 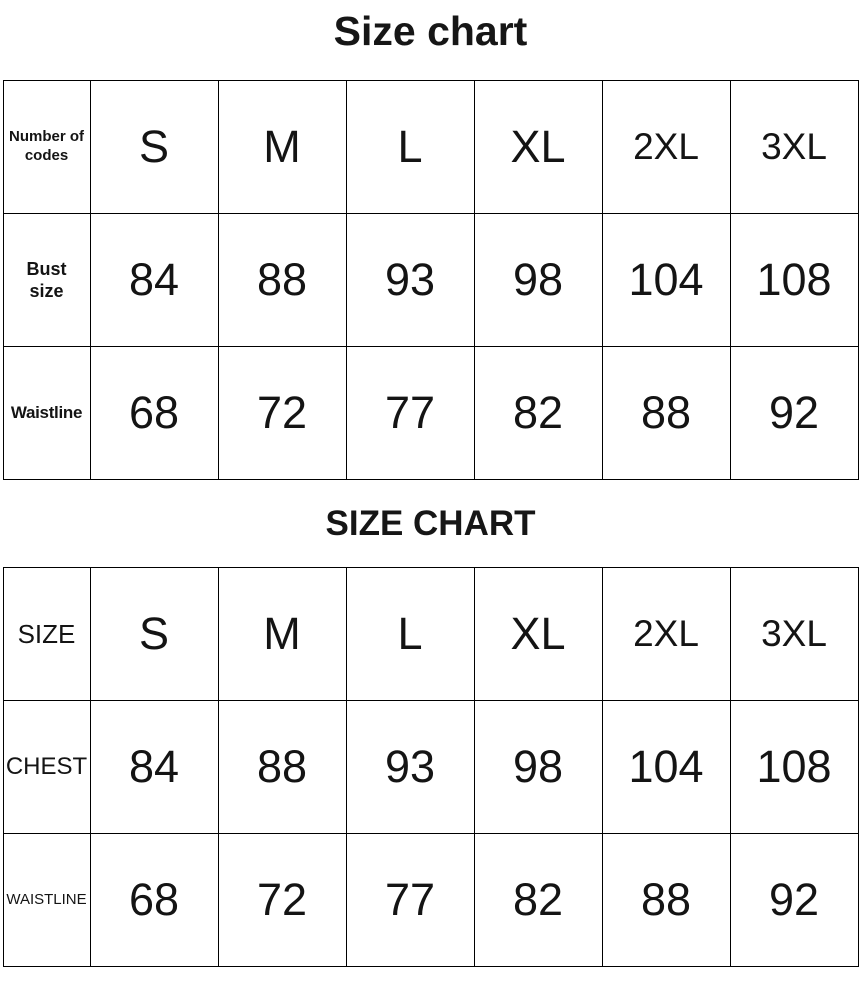 I want to click on row-label-cell: Number of codes, so click(x=46, y=147).